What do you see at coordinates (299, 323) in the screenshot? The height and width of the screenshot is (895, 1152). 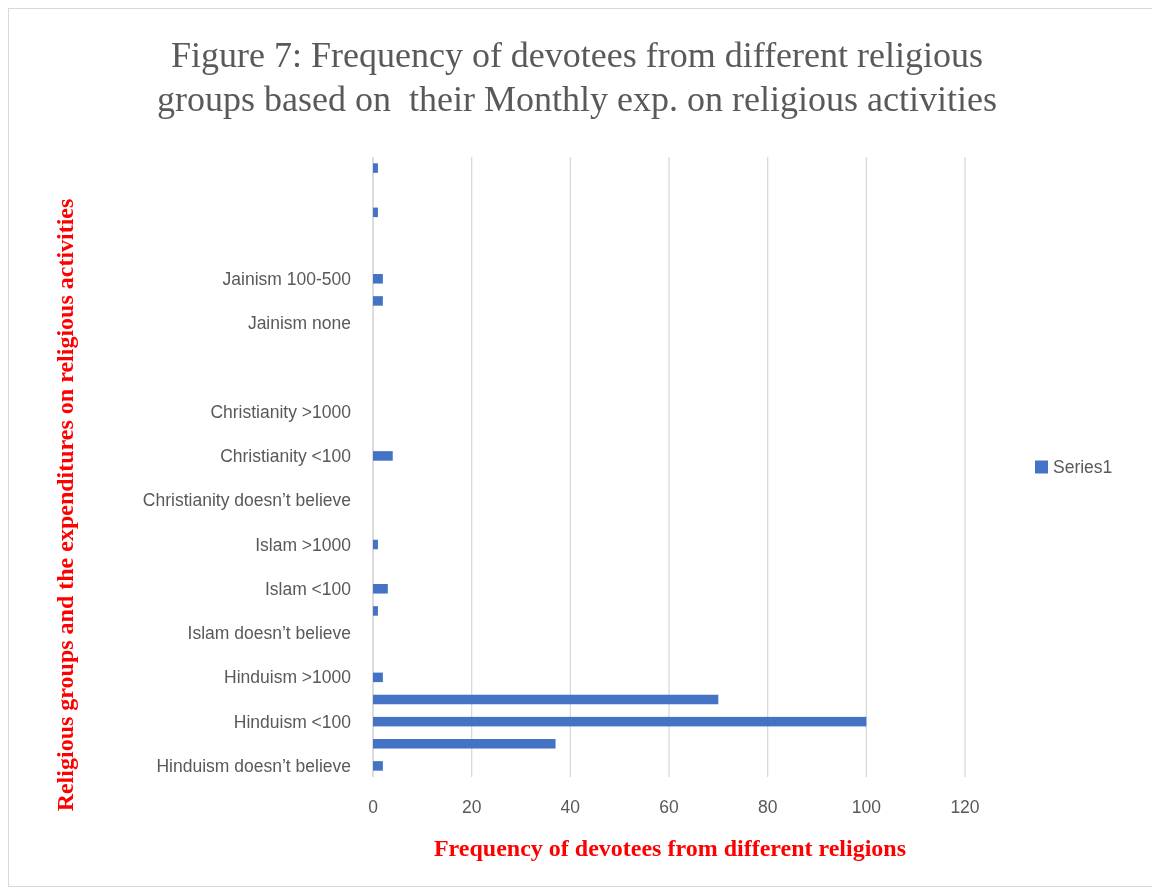 I see `y-tick-label: Jainism none` at bounding box center [299, 323].